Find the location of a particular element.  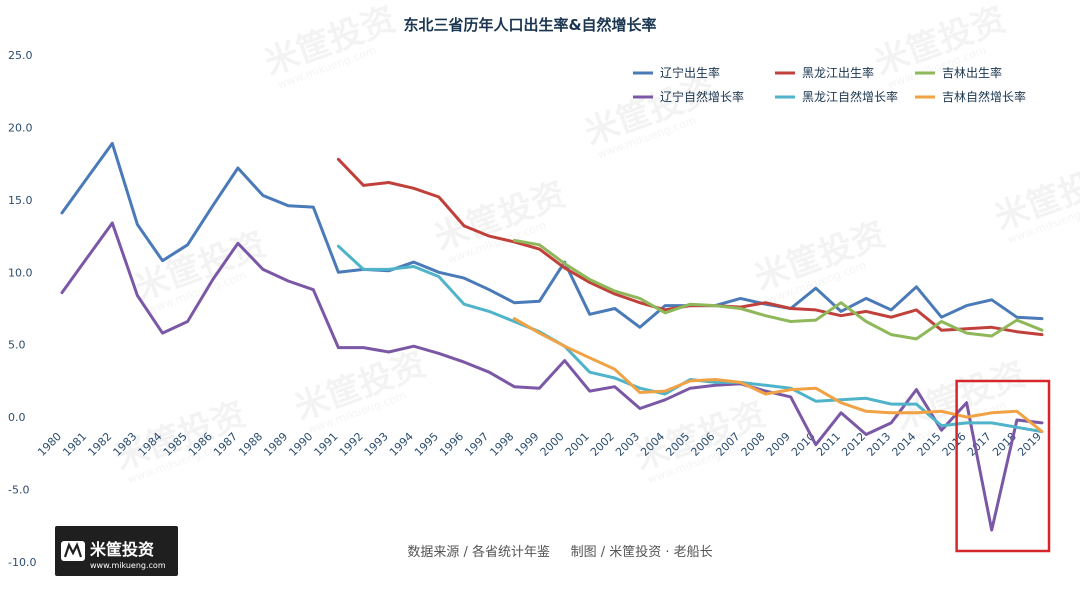

legend-label: 辽宁自然增长率 is located at coordinates (702, 96).